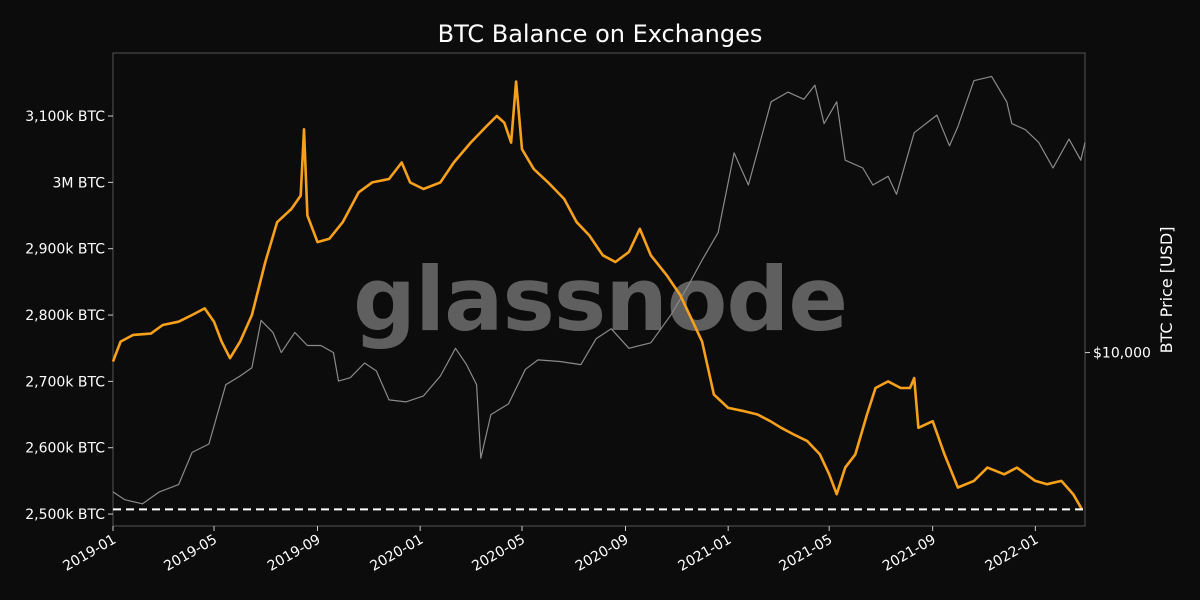 Image resolution: width=1200 pixels, height=600 pixels. Describe the element at coordinates (65, 449) in the screenshot. I see `y-left-tick-label: 2,600k BTC` at that location.